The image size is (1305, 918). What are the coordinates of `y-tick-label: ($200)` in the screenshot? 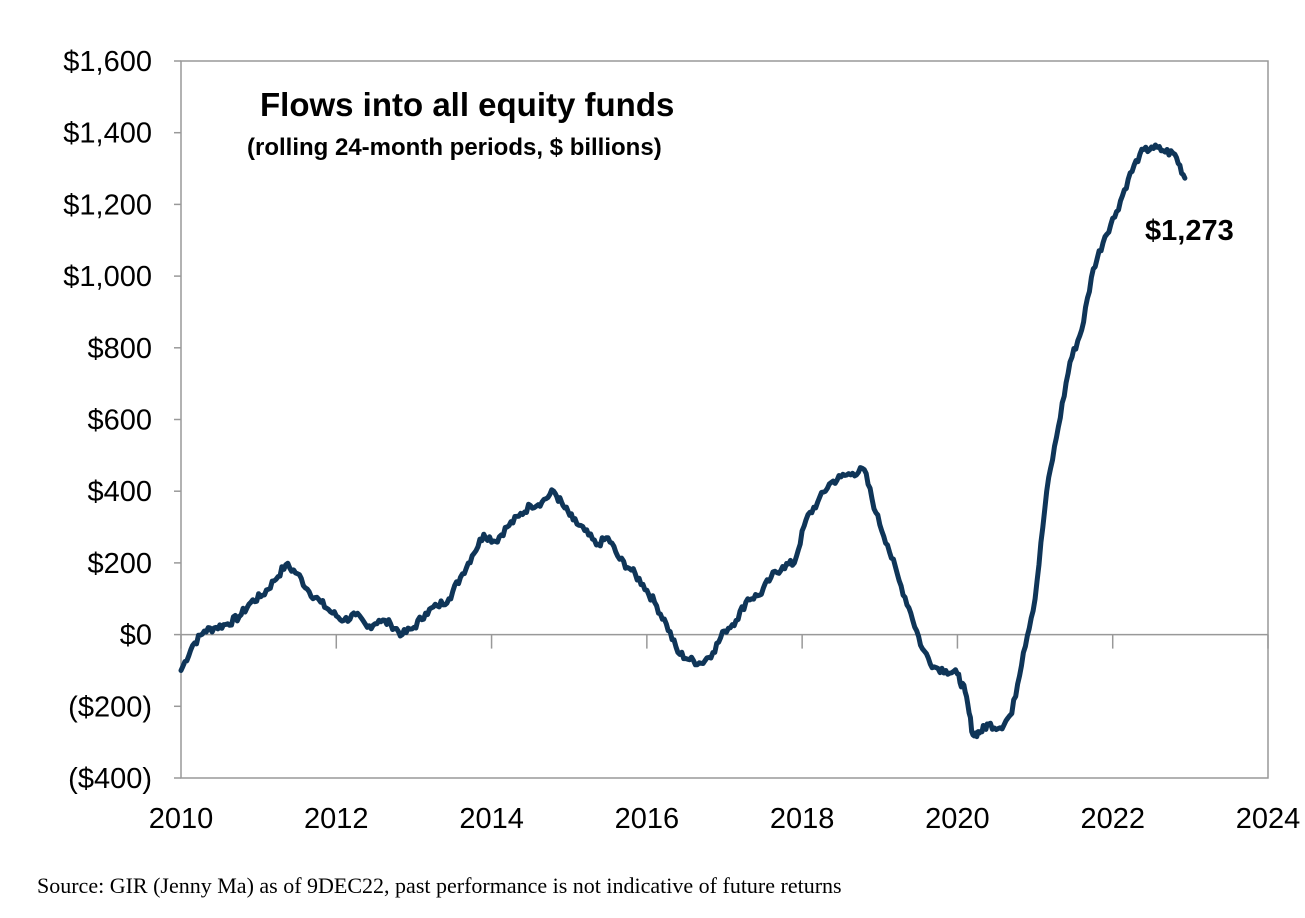 It's located at (110, 707).